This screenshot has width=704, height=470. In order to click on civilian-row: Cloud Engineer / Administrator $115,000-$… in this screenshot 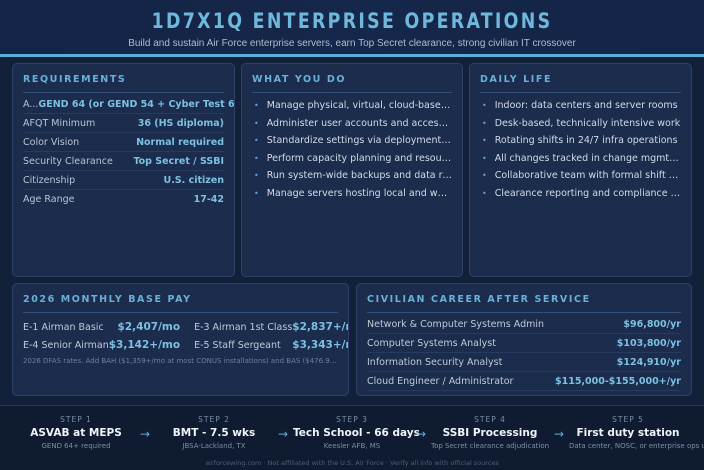, I will do `click(524, 381)`.